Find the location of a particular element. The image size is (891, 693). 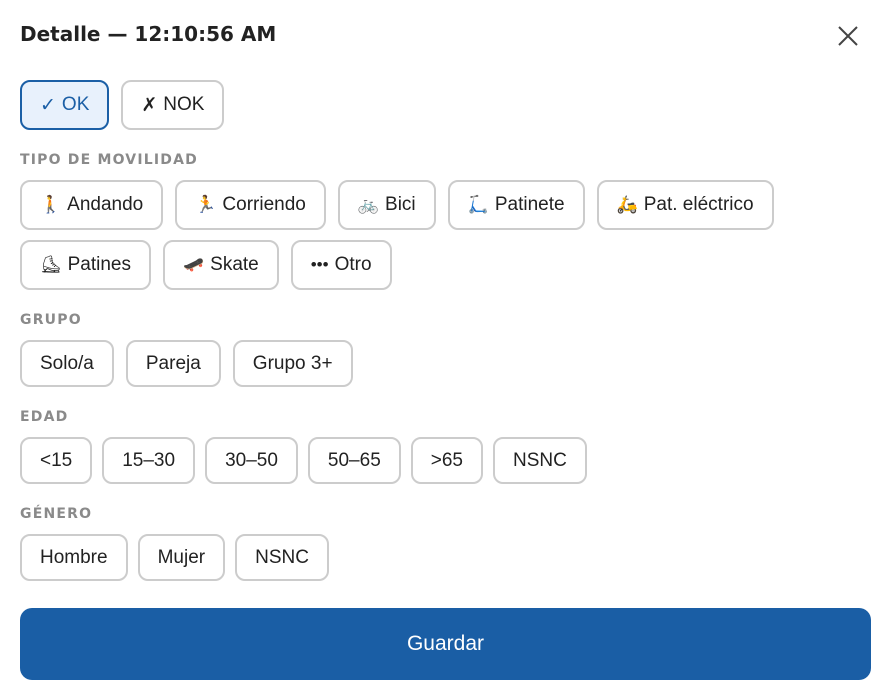

movilidad-row-2: ⛸ Patines 🛹 Skate ••• Otro is located at coordinates (206, 265).